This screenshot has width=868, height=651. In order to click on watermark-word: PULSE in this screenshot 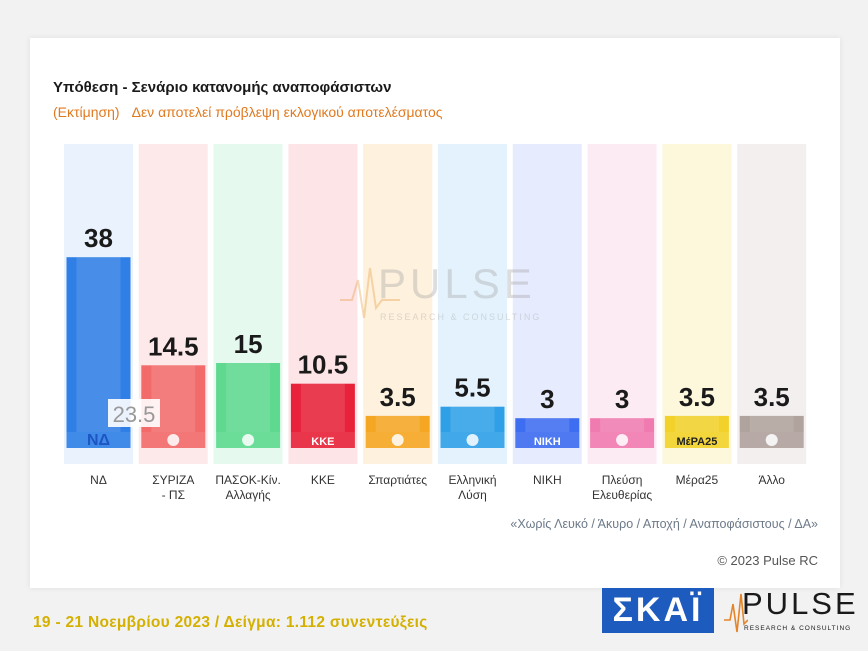, I will do `click(457, 283)`.